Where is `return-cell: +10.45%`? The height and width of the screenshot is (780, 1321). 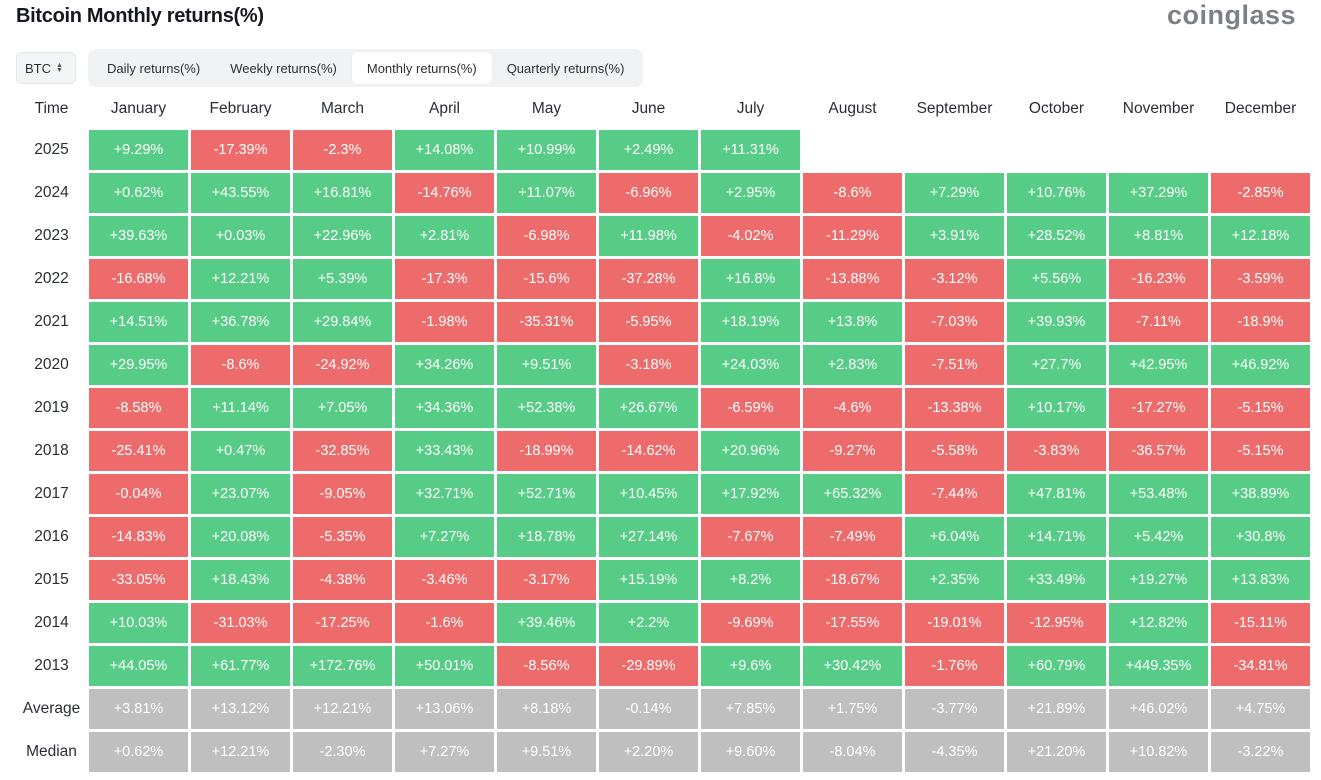 return-cell: +10.45% is located at coordinates (648, 494).